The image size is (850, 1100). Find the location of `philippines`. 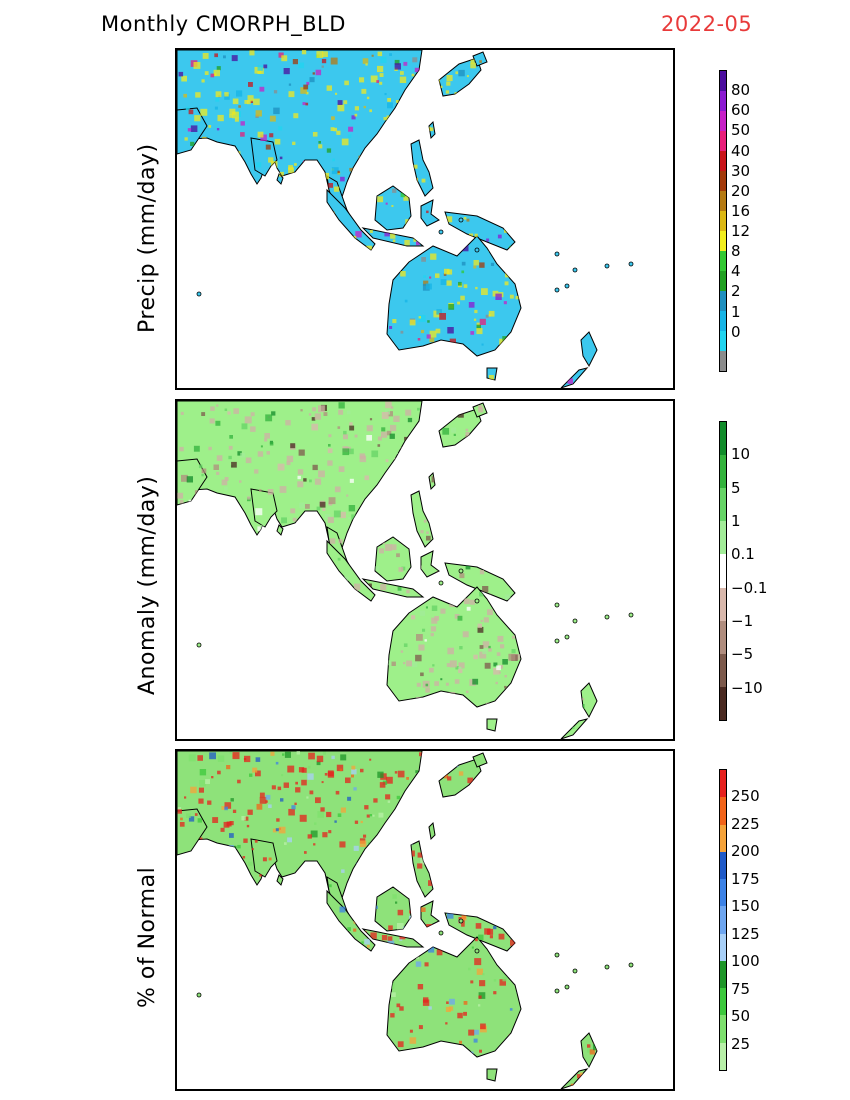

philippines is located at coordinates (422, 869).